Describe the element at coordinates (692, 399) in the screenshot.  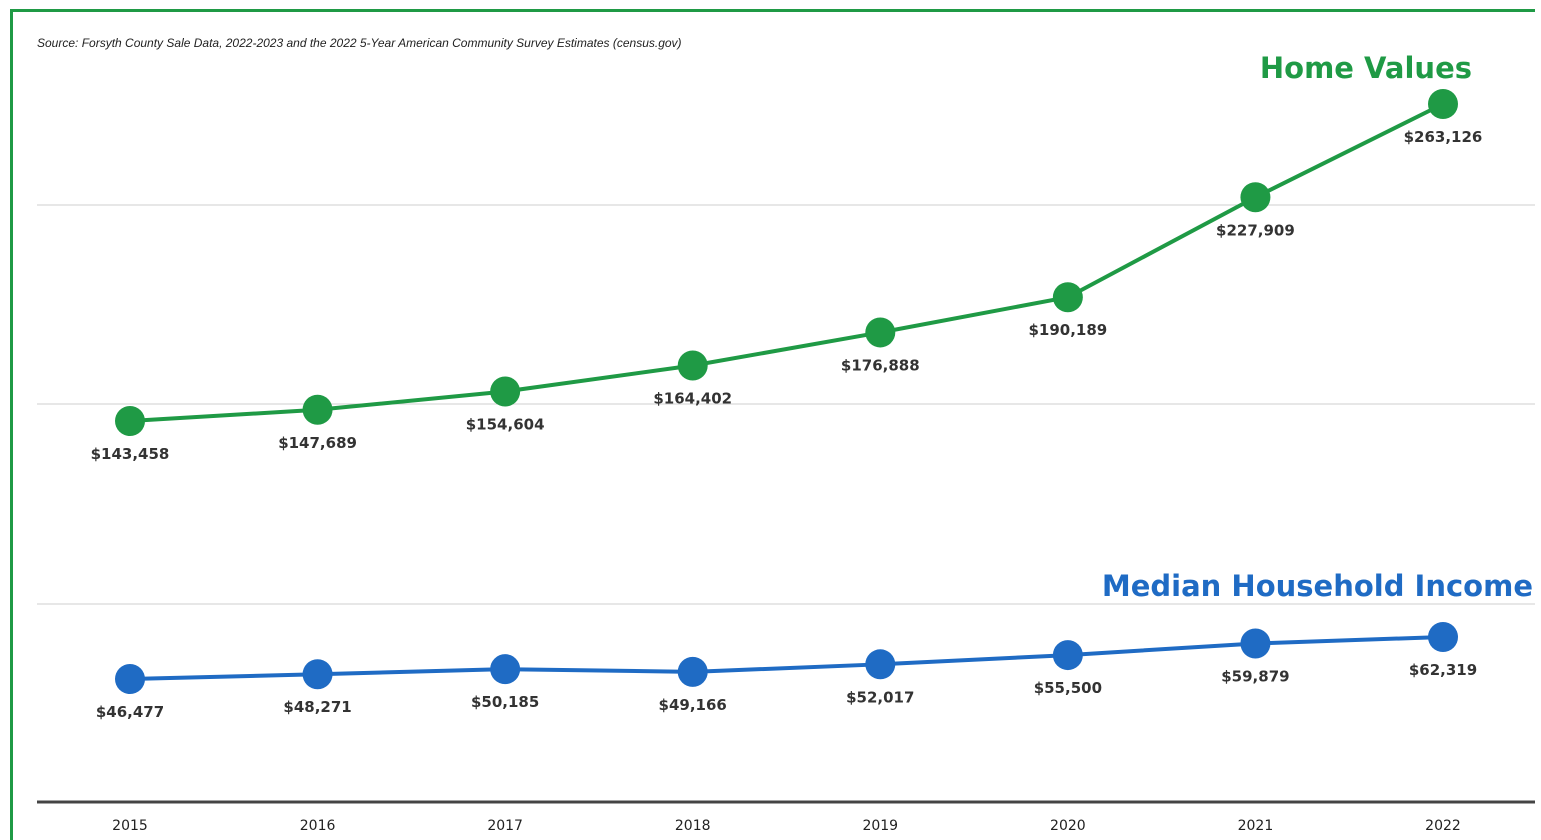
I see `data-label: $164,402` at that location.